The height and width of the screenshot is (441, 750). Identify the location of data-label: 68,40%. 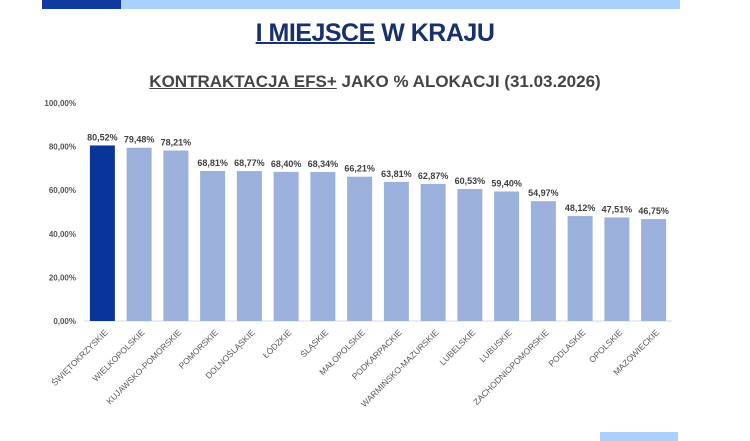
(286, 164).